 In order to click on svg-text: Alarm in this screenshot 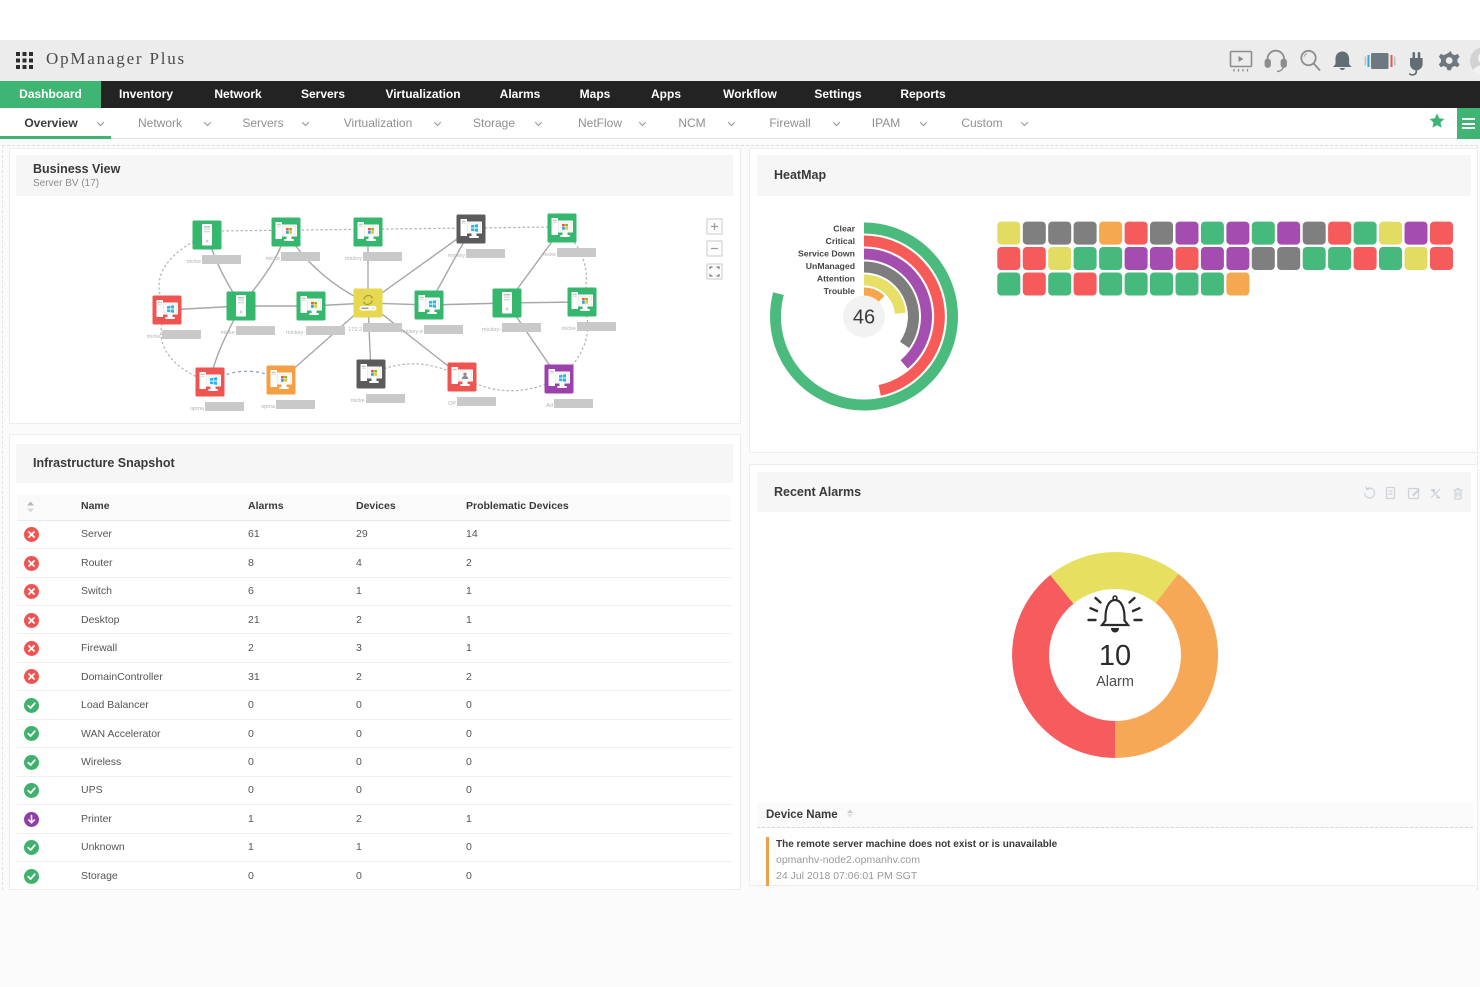, I will do `click(1115, 682)`.